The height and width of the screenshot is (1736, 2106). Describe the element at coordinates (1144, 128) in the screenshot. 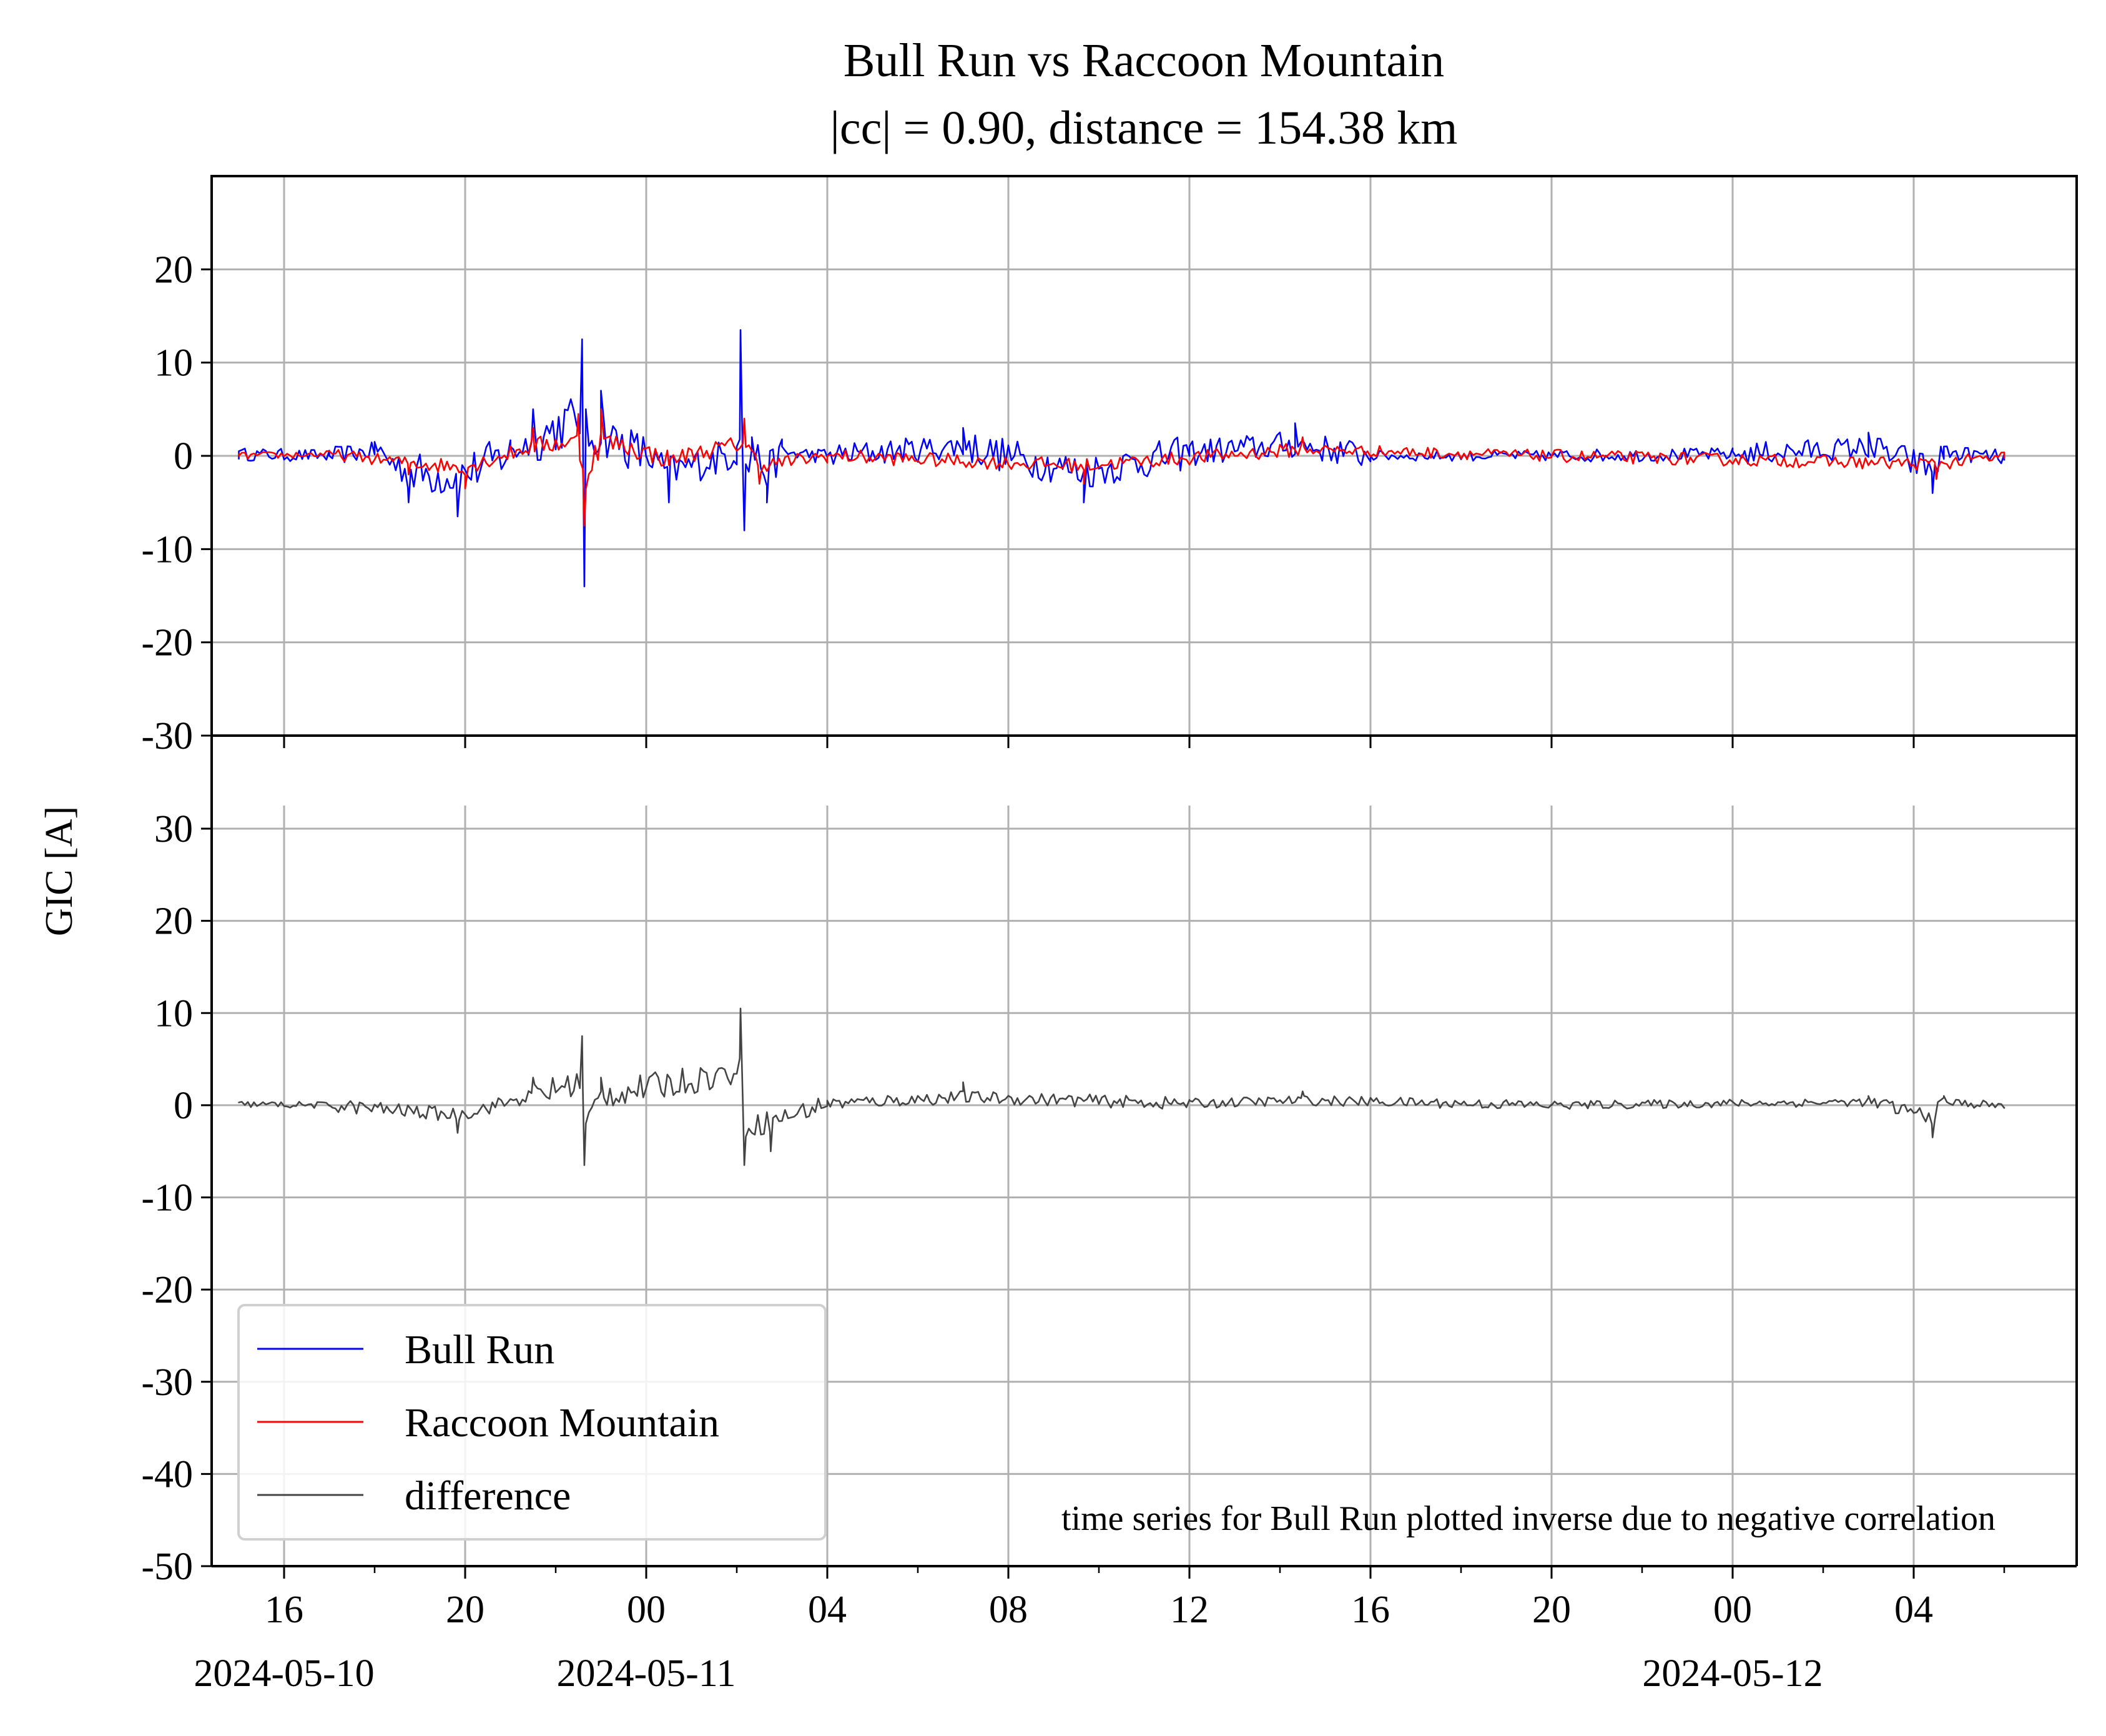

I see `title-line-2: |cc| = 0.90, distance = 154.38 km` at that location.